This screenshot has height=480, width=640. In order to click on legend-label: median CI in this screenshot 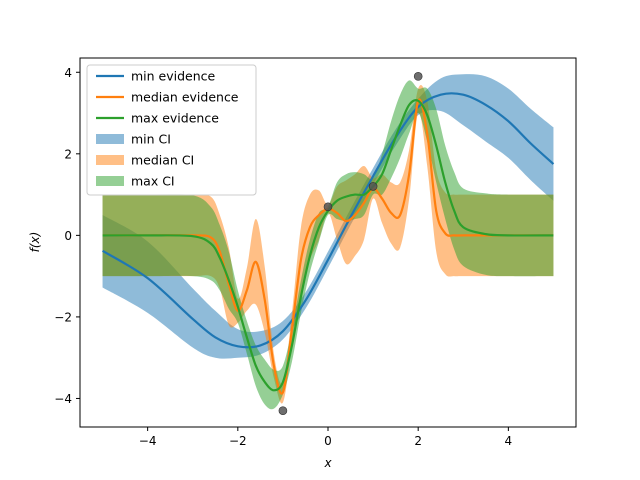, I will do `click(162, 160)`.